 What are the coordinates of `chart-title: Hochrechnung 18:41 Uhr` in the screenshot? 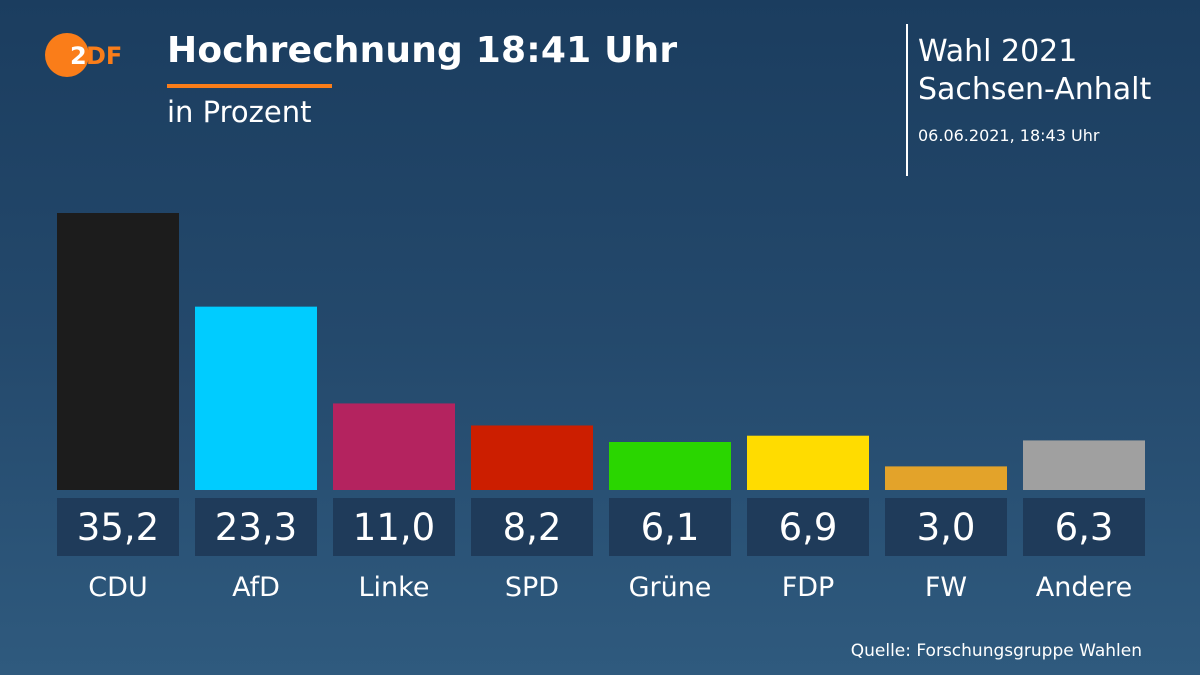 It's located at (422, 50).